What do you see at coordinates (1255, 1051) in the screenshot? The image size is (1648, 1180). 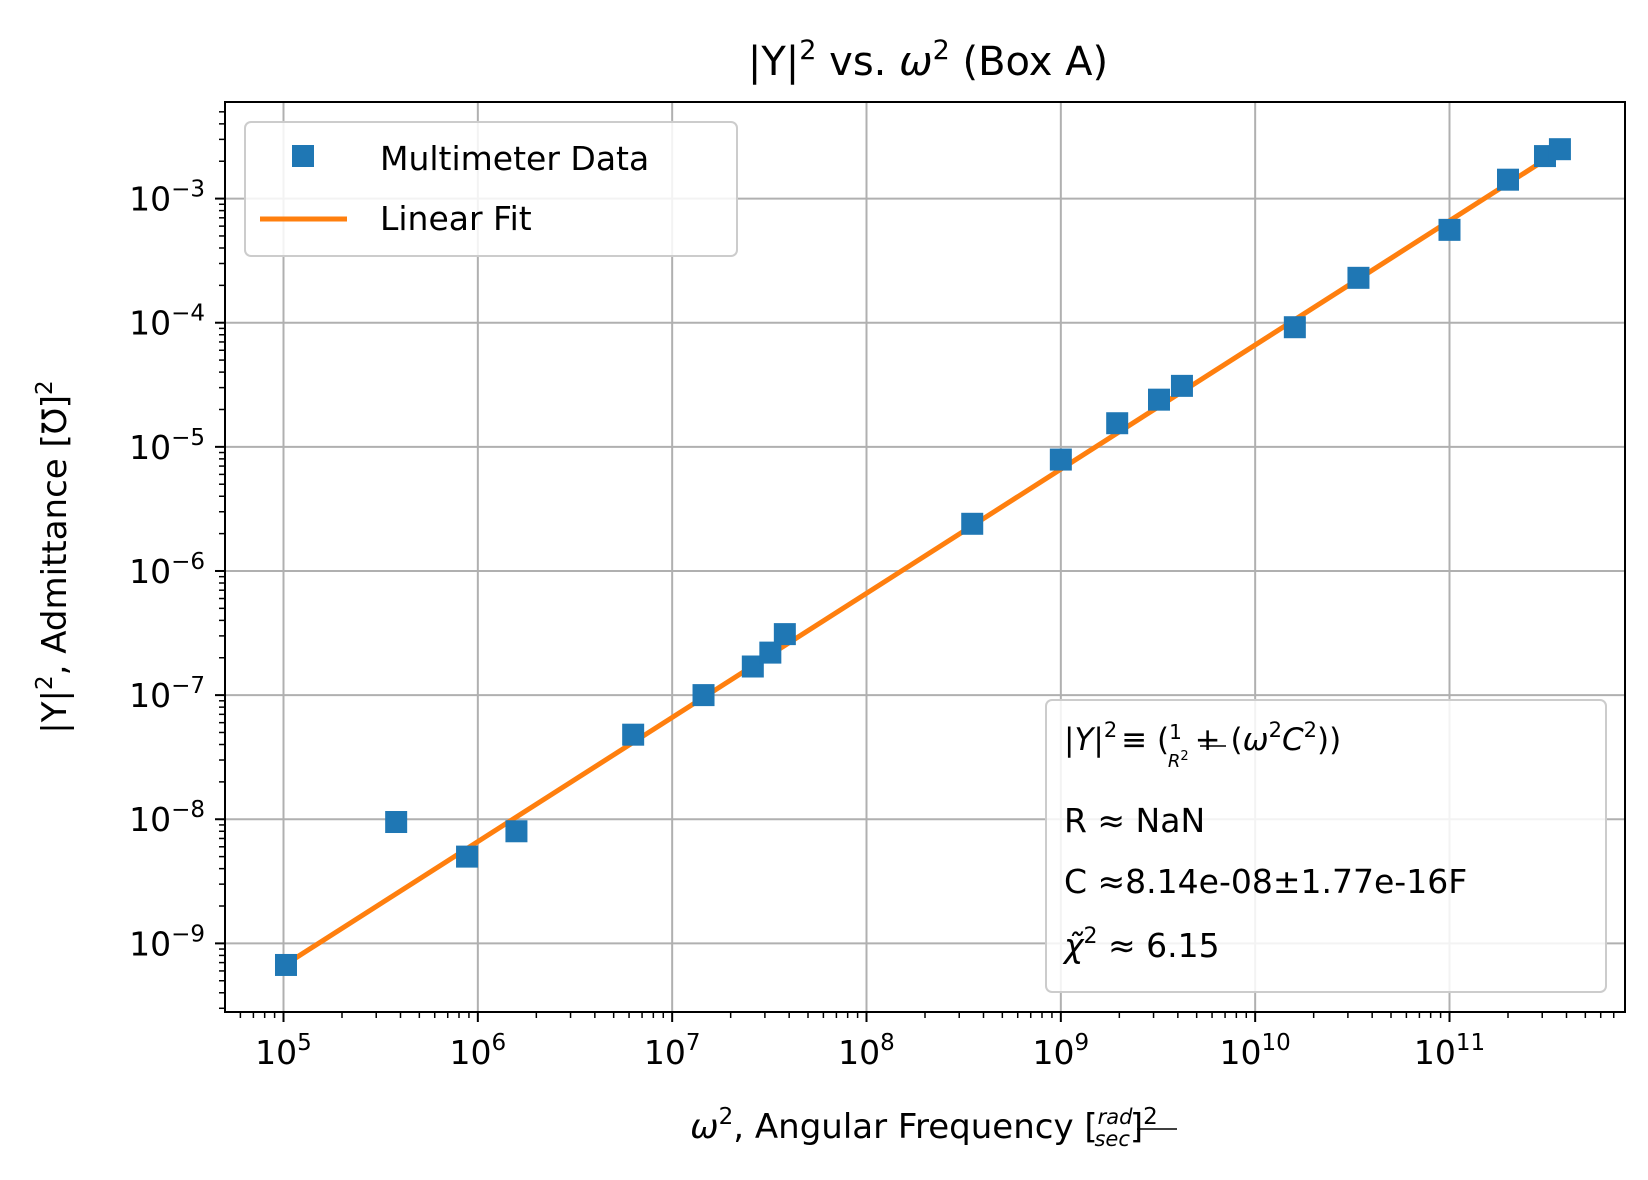 I see `x-tick-label: 1010` at bounding box center [1255, 1051].